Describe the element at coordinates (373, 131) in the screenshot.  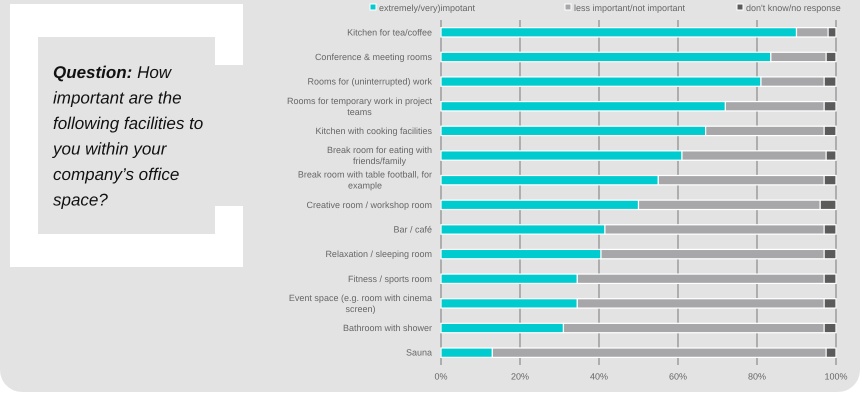
I see `y-tick-label: Kitchen with cooking facilities` at that location.